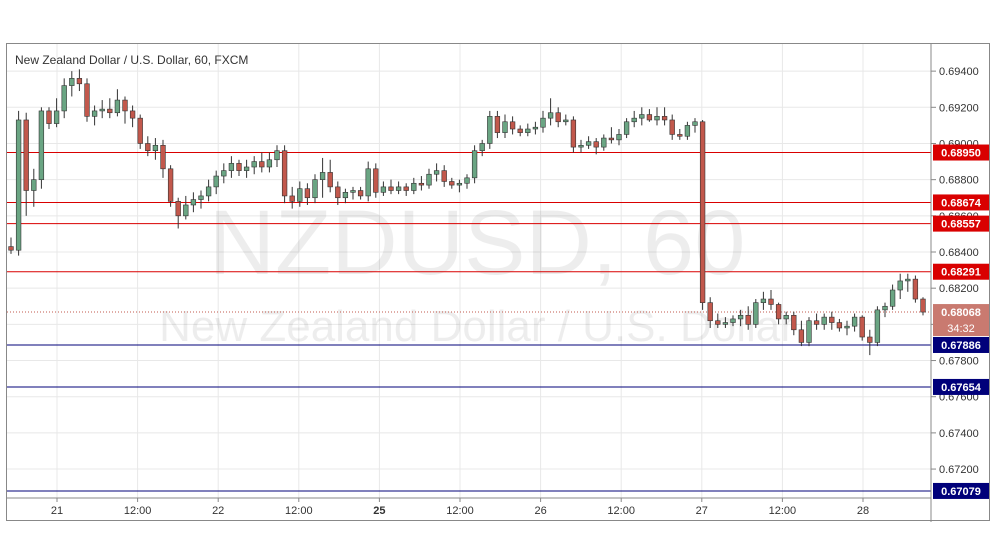 The image size is (995, 556). What do you see at coordinates (477, 326) in the screenshot?
I see `watermark-name: New Zealand Dollar / U.S. Dollar` at bounding box center [477, 326].